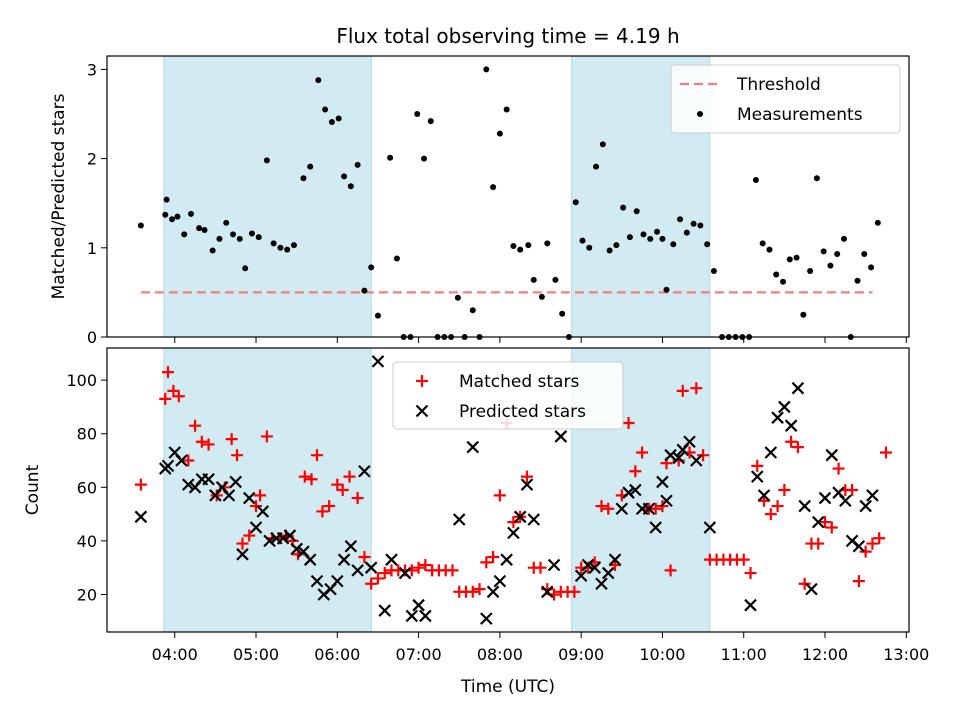 The image size is (960, 720). I want to click on legend-label: Measurements, so click(800, 115).